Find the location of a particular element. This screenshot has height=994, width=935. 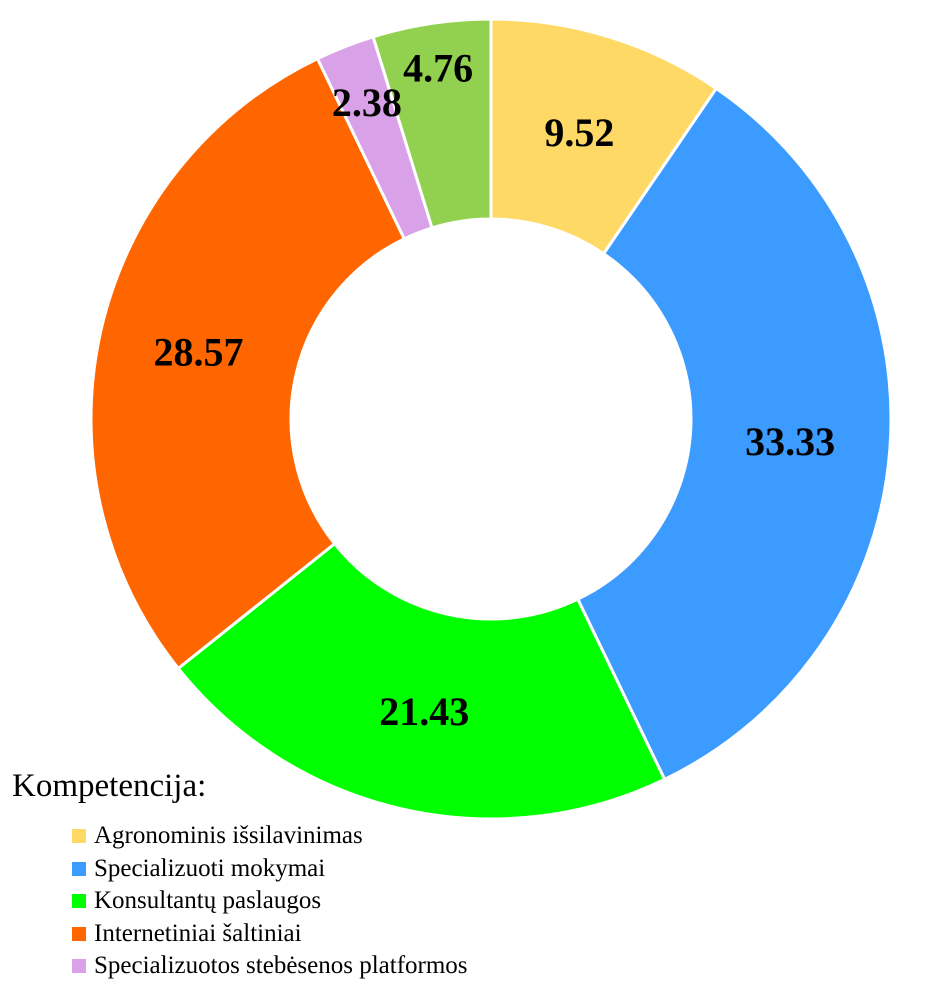

legend-item: Specializuotos stebėsenos platformos is located at coordinates (270, 966).